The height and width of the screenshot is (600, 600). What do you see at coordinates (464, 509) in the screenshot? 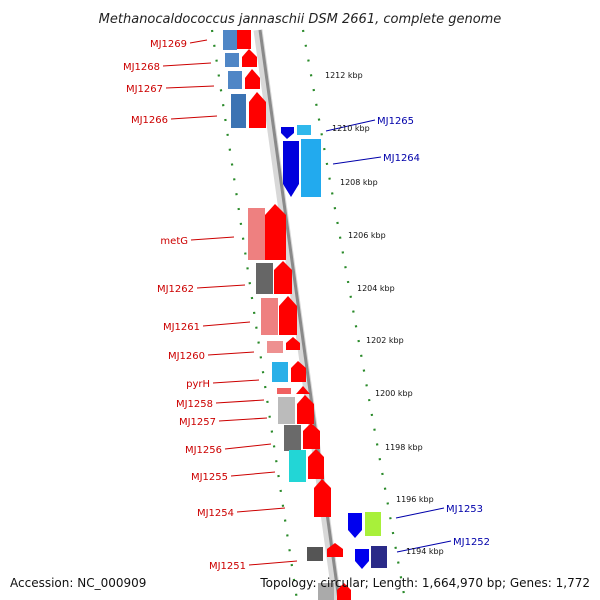
I see `gene-label: MJ1253` at bounding box center [464, 509].